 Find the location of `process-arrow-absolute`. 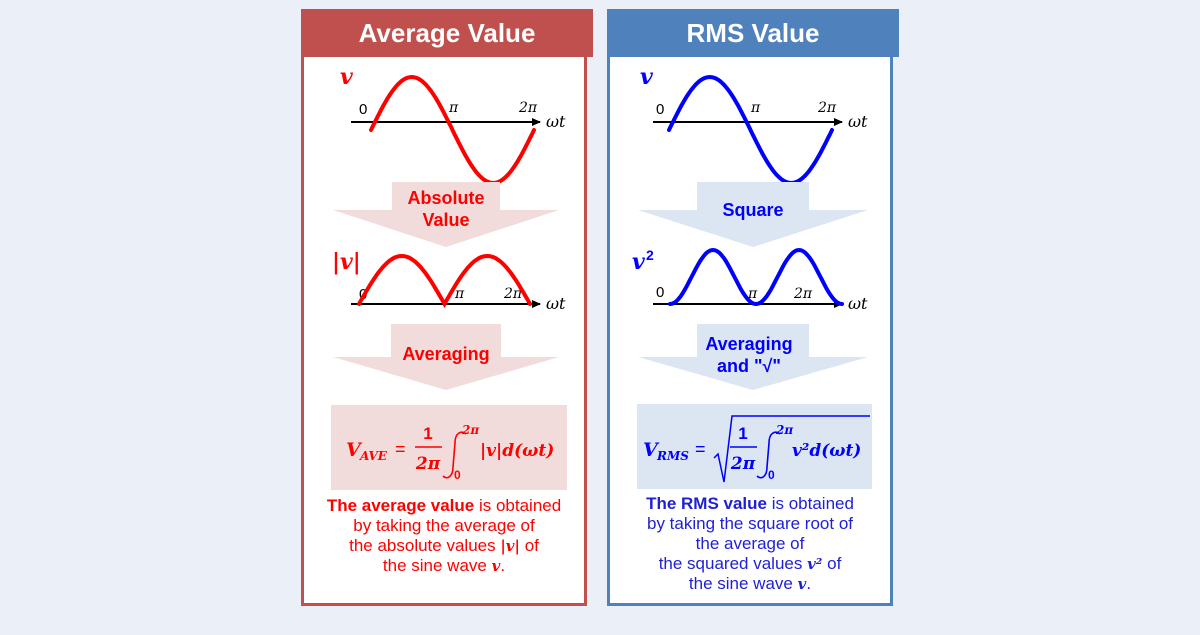

process-arrow-absolute is located at coordinates (446, 214).